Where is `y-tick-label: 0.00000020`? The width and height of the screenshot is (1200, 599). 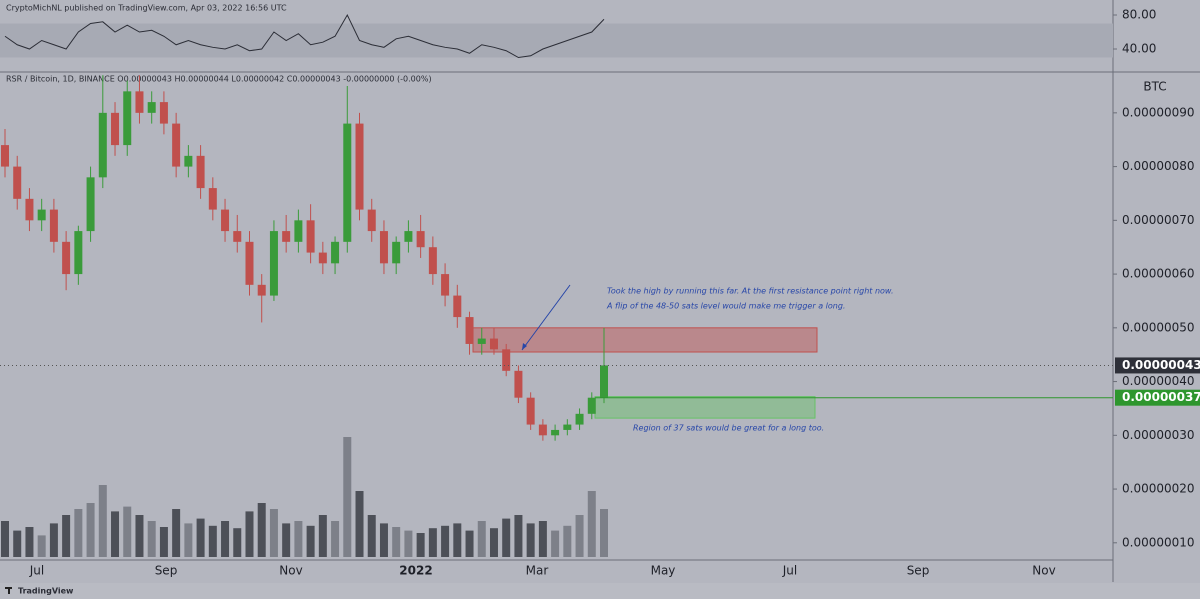 y-tick-label: 0.00000020 is located at coordinates (1158, 489).